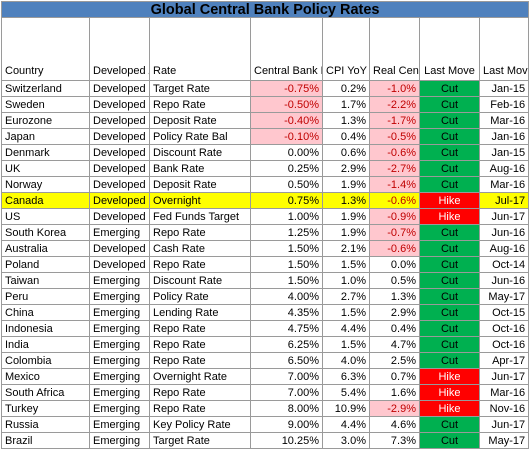 Image resolution: width=529 pixels, height=449 pixels. What do you see at coordinates (394, 328) in the screenshot?
I see `cell-real-rate: 0.4%` at bounding box center [394, 328].